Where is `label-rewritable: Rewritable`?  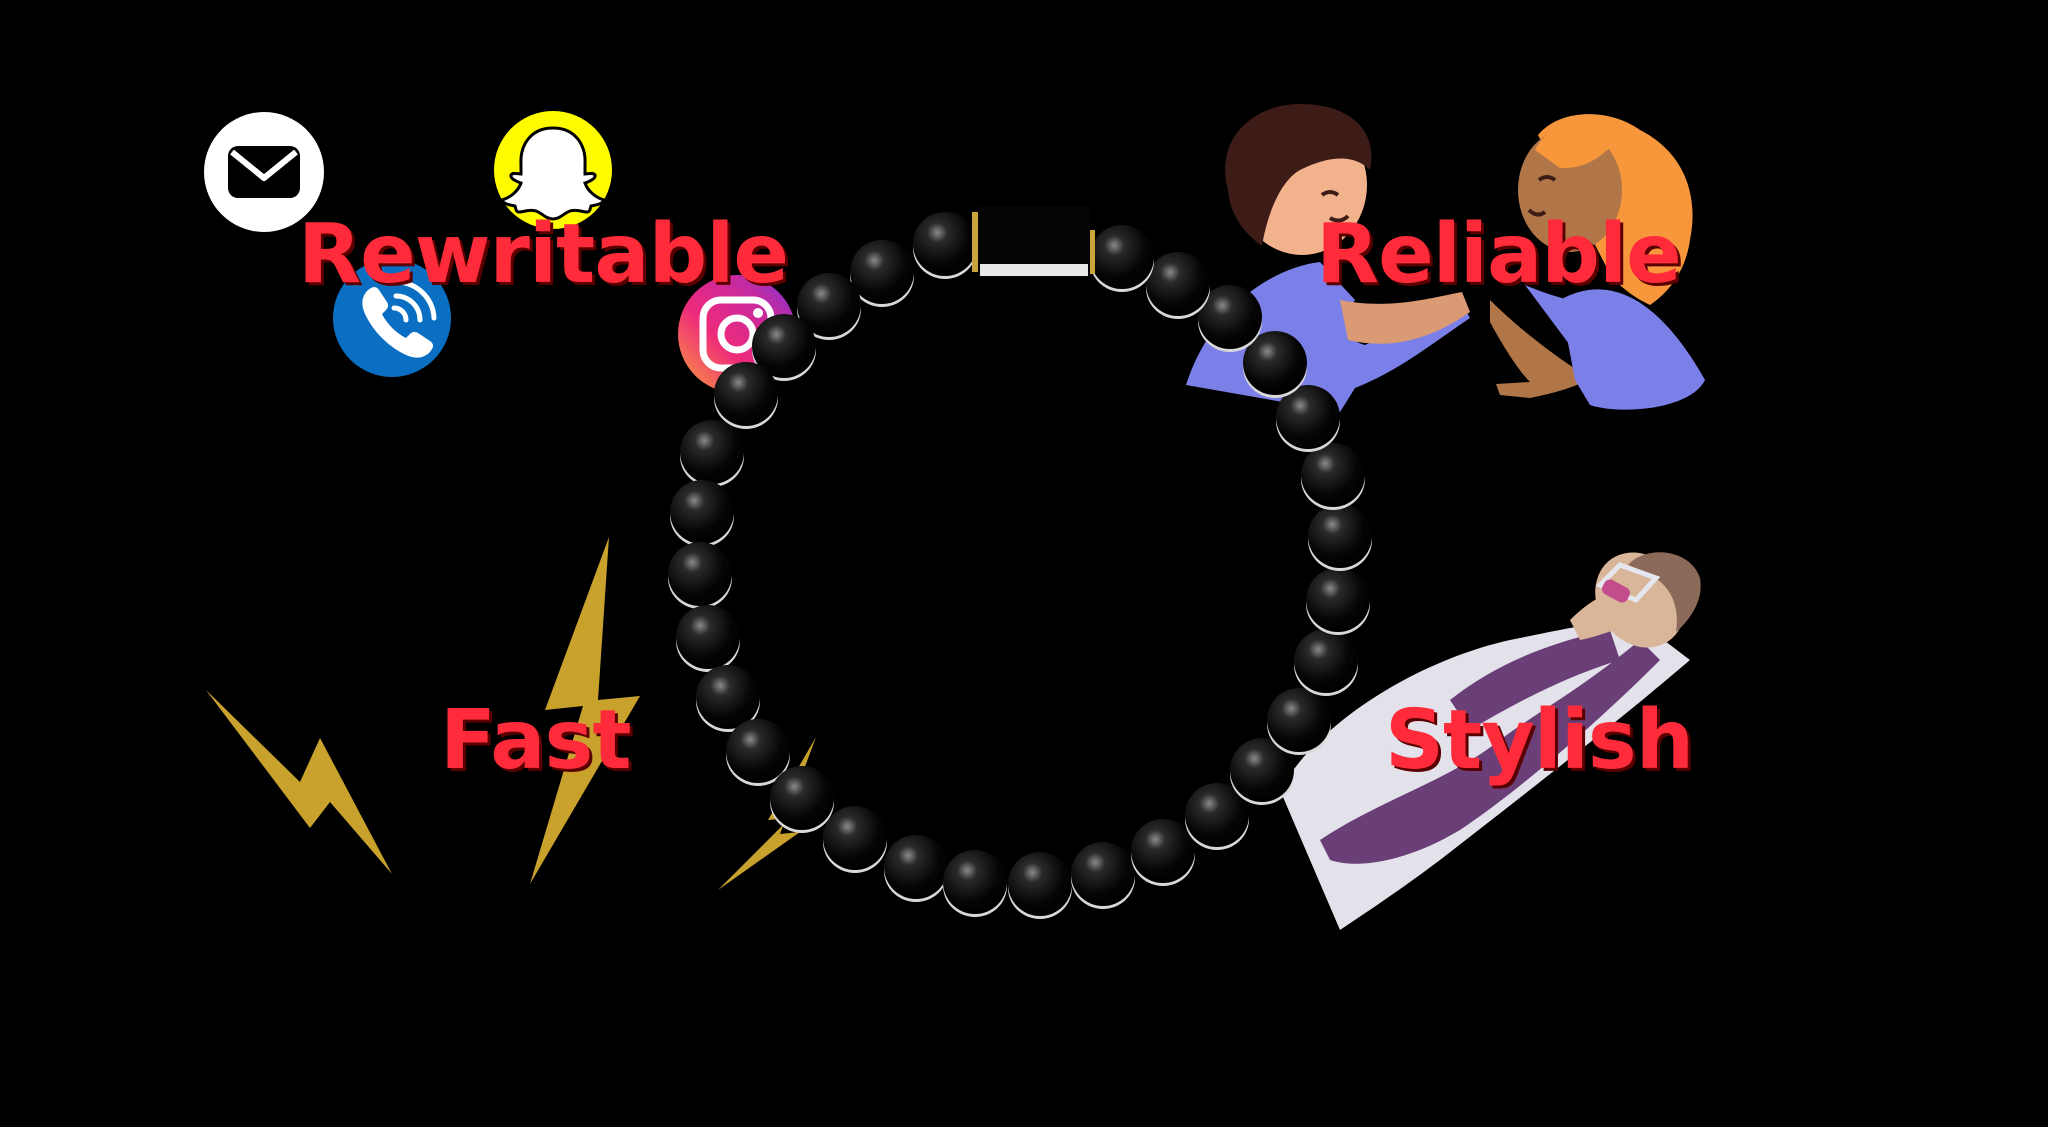 label-rewritable: Rewritable is located at coordinates (543, 254).